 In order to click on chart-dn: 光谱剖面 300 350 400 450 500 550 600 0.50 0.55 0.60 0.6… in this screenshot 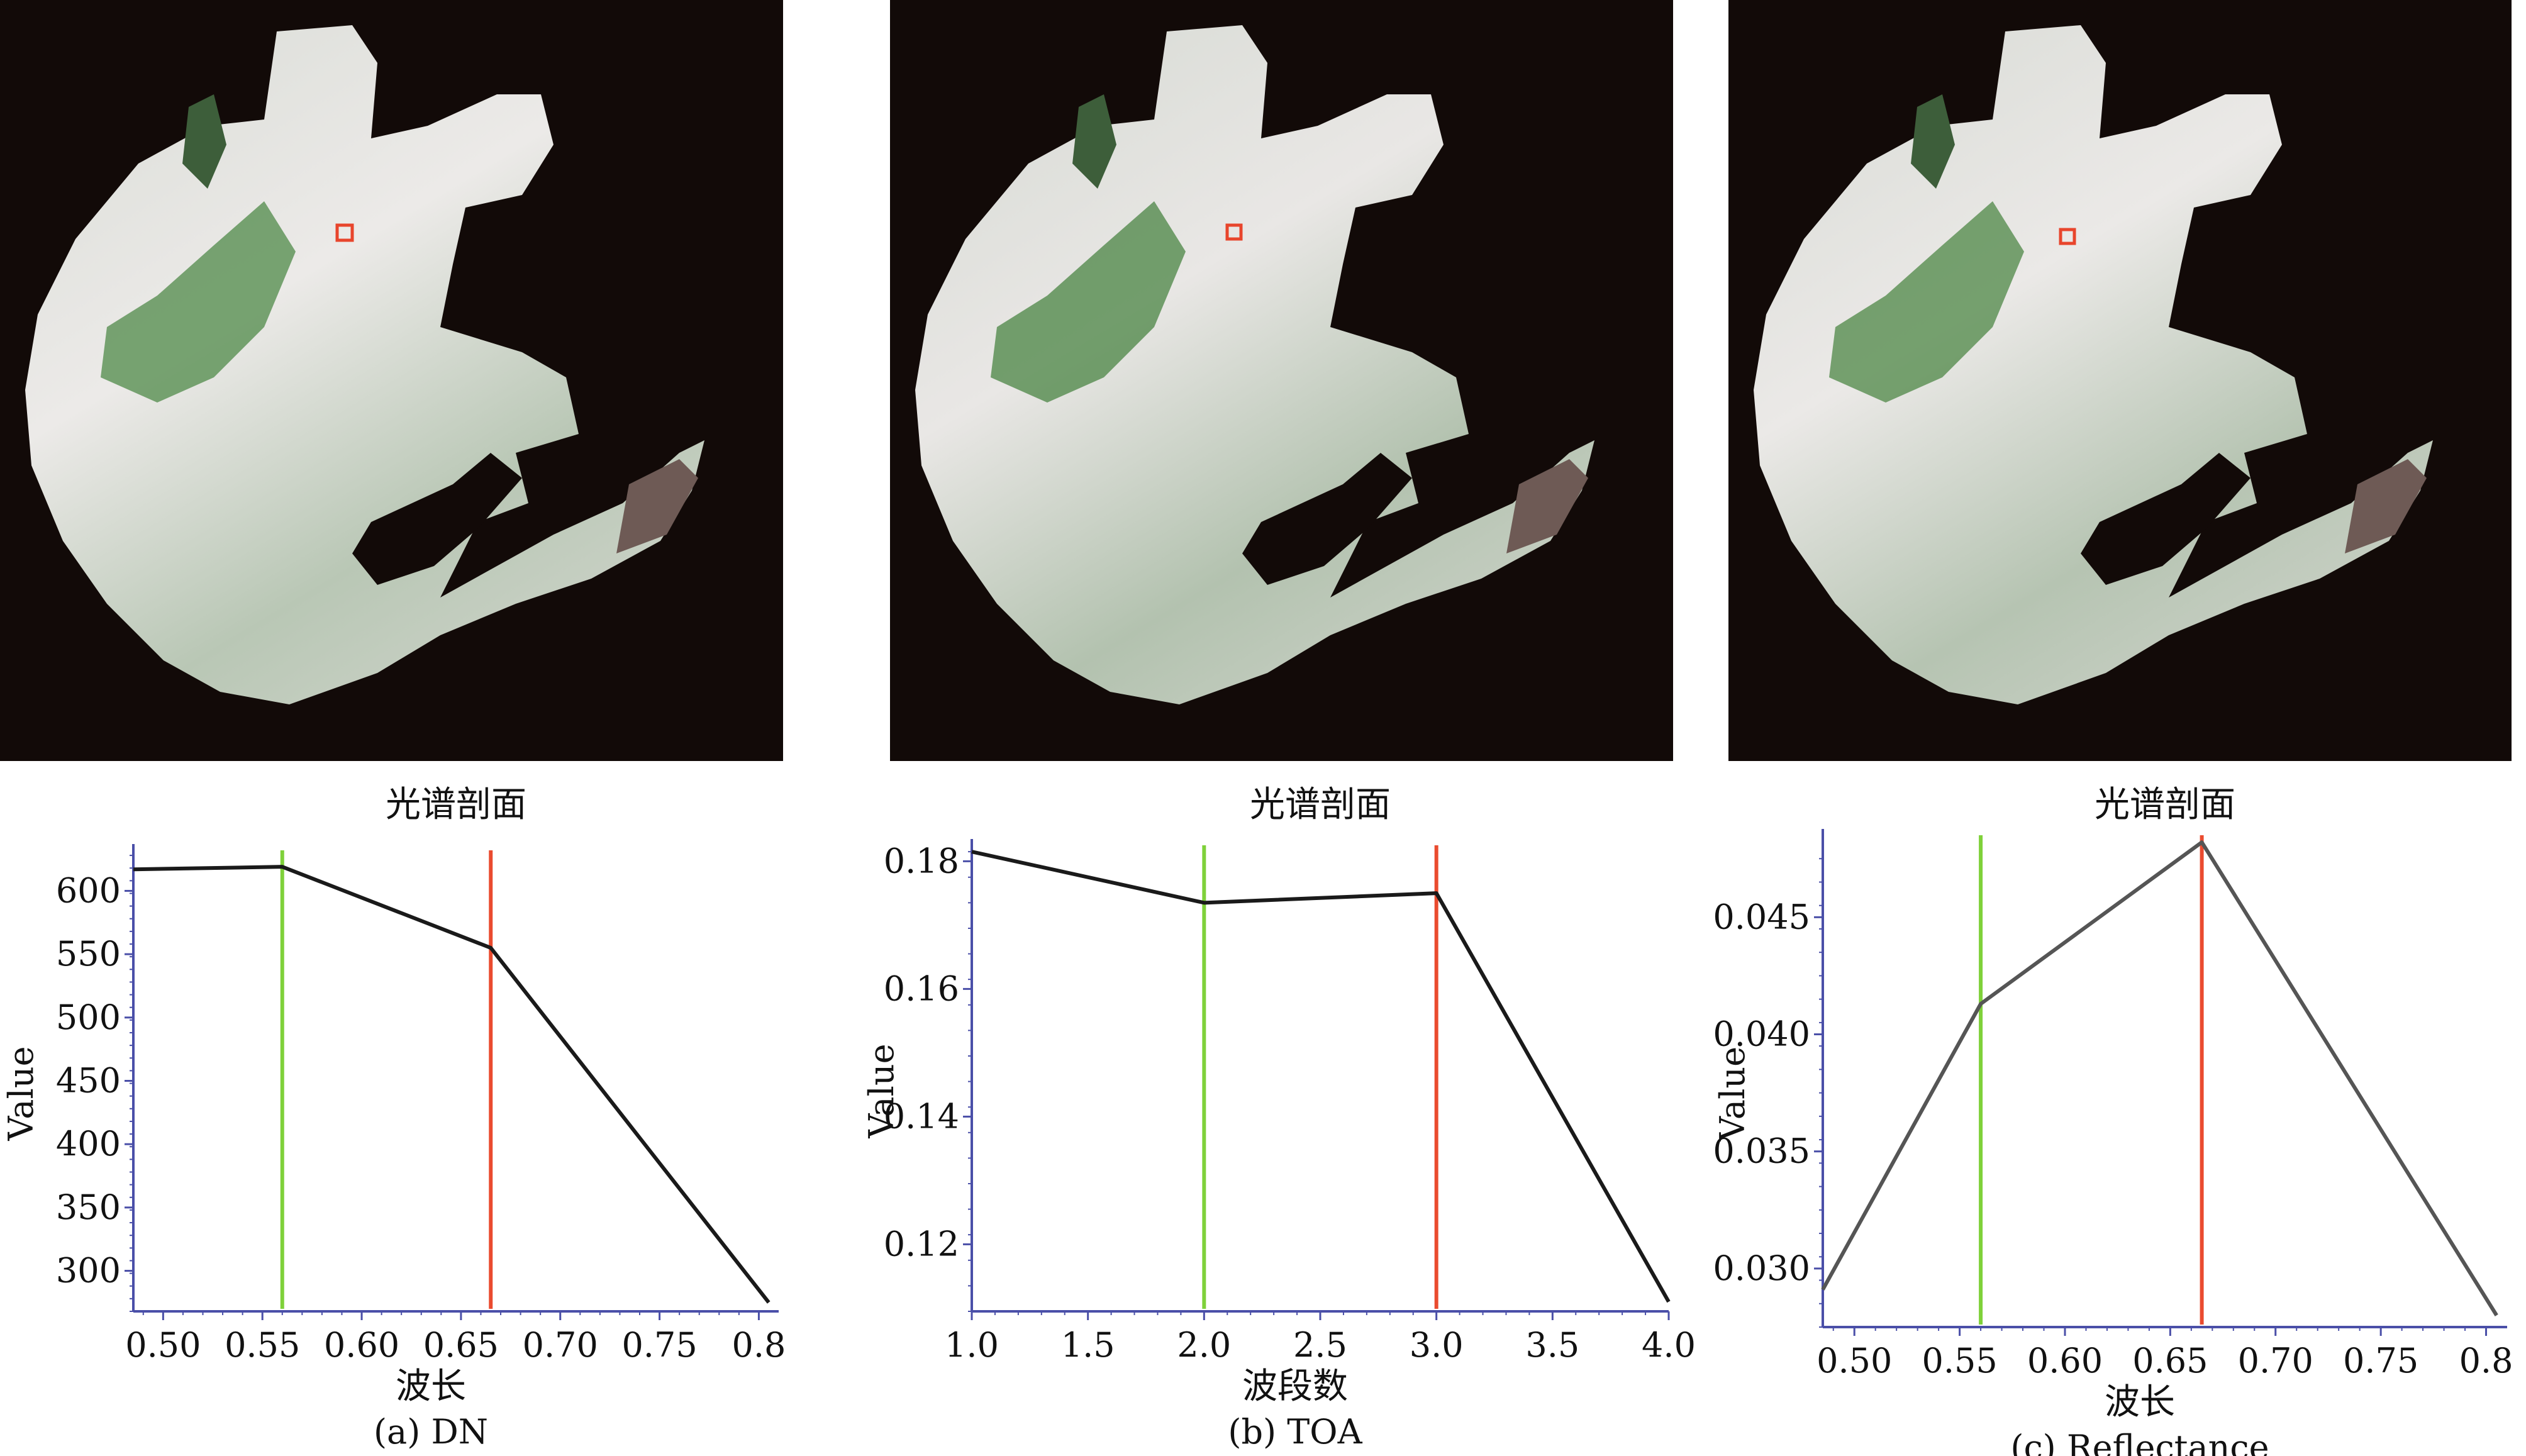, I will do `click(393, 1118)`.